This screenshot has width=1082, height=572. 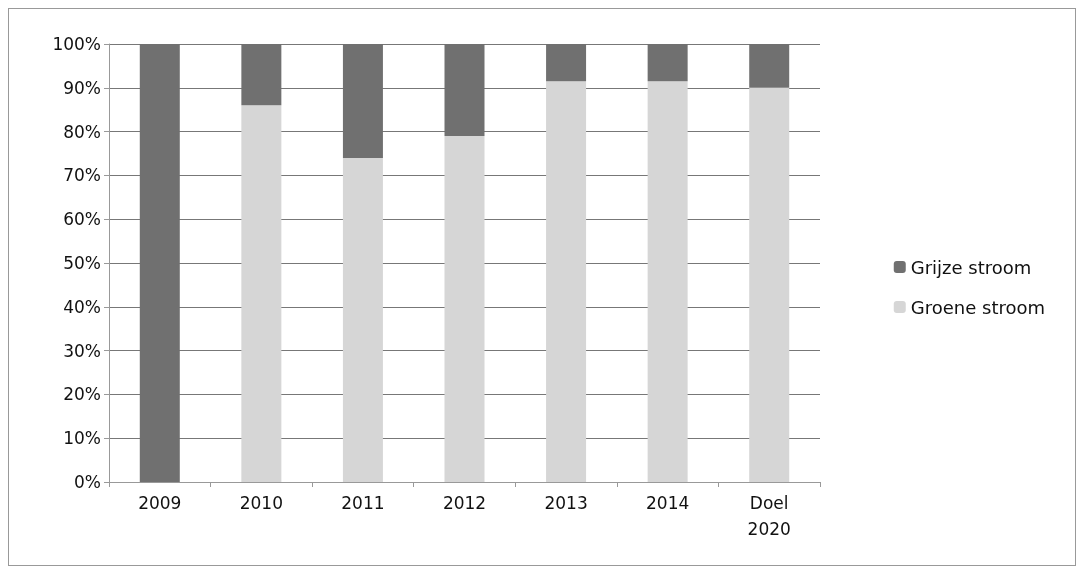 What do you see at coordinates (668, 503) in the screenshot?
I see `x-tick-label: 2014` at bounding box center [668, 503].